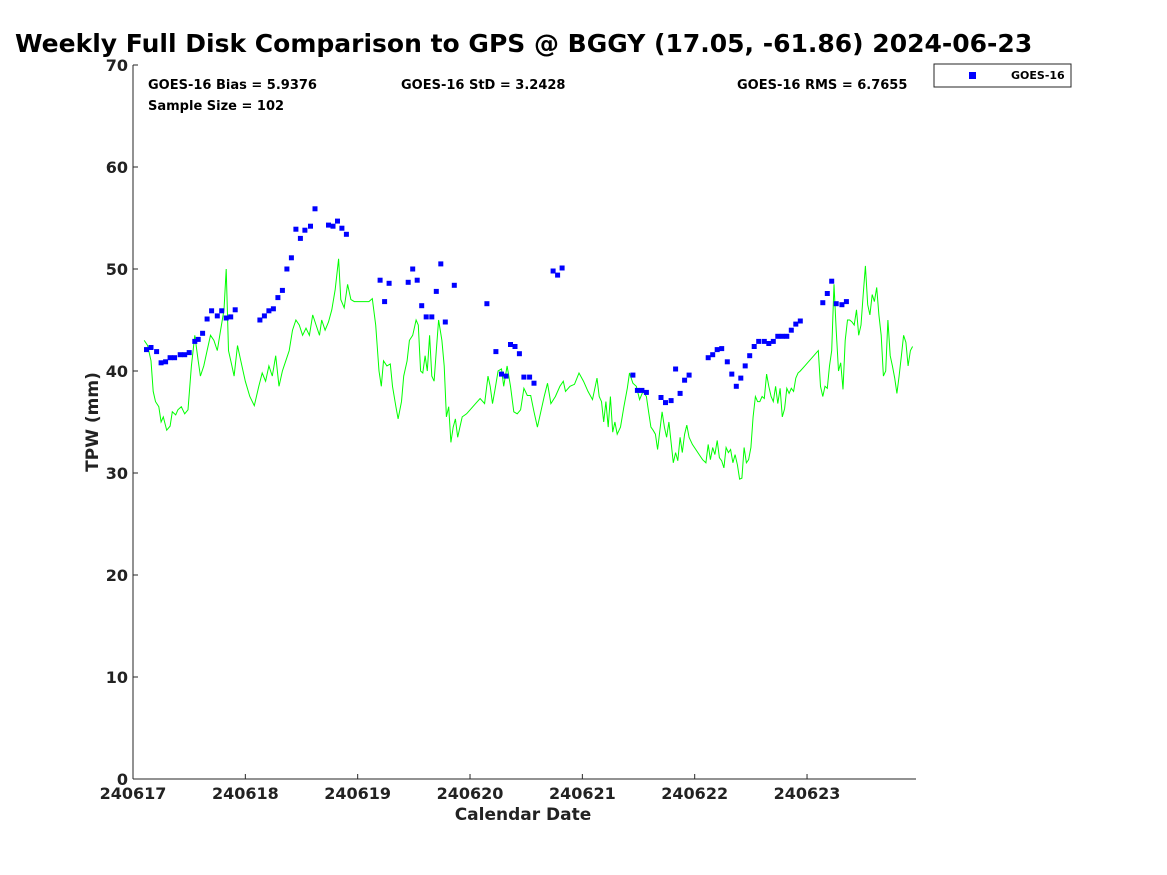 The image size is (1167, 875). Describe the element at coordinates (523, 815) in the screenshot. I see `x-axis-label: Calendar Date` at that location.